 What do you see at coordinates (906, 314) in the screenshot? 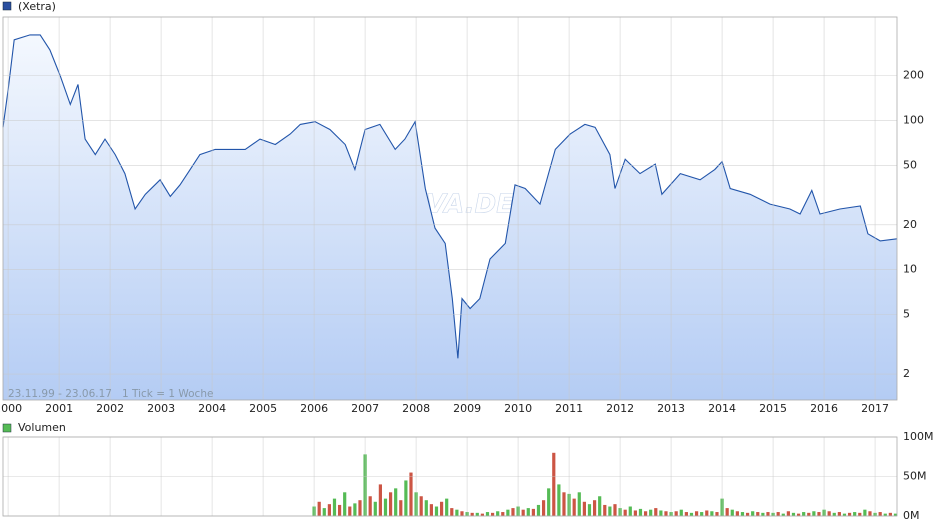
I see `y-tick-label: 5` at bounding box center [906, 314].